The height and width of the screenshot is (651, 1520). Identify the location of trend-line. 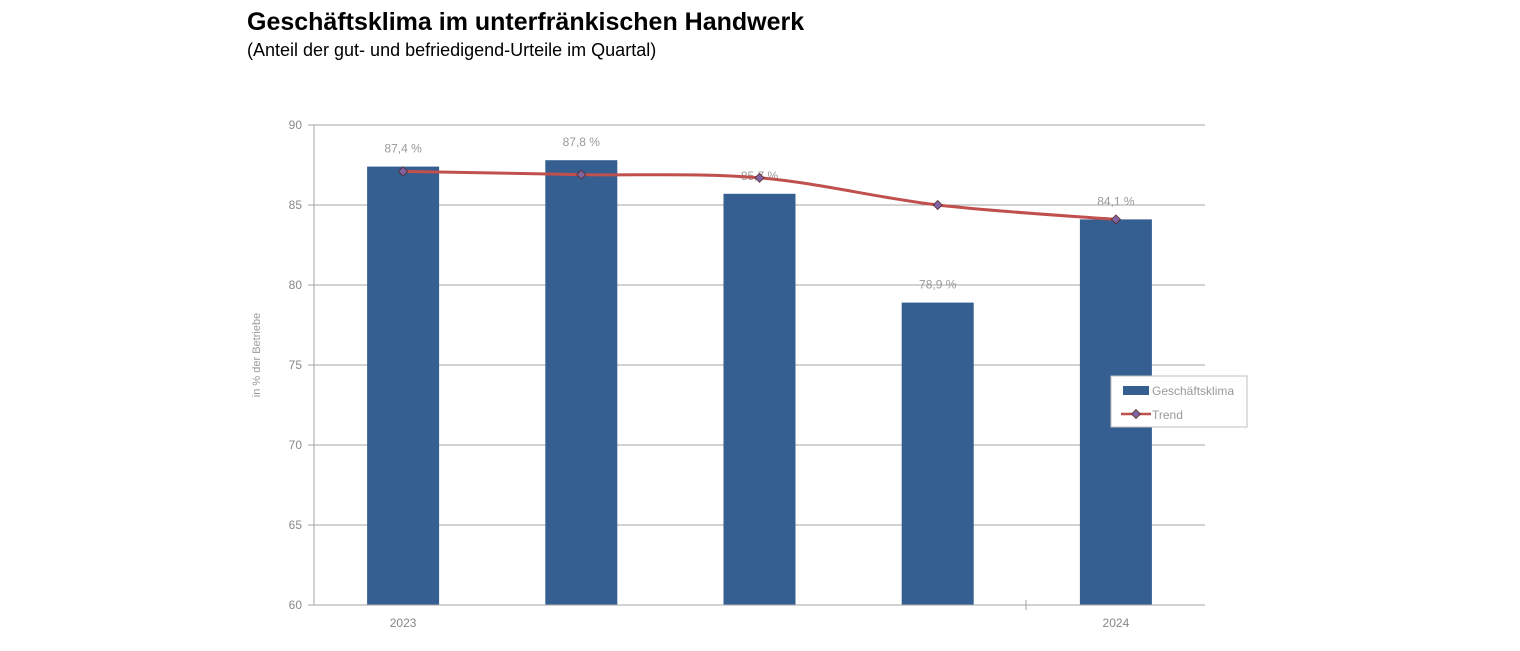
(759, 195).